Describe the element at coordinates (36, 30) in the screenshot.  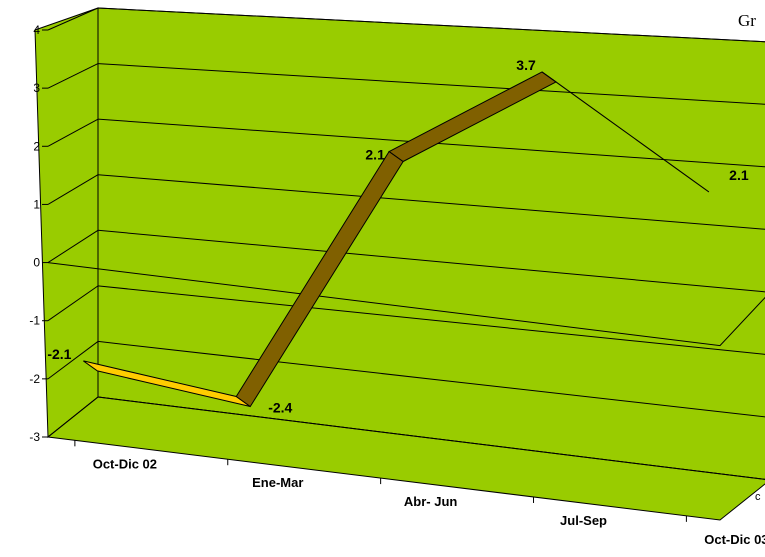
I see `y-tick-label: 4` at that location.